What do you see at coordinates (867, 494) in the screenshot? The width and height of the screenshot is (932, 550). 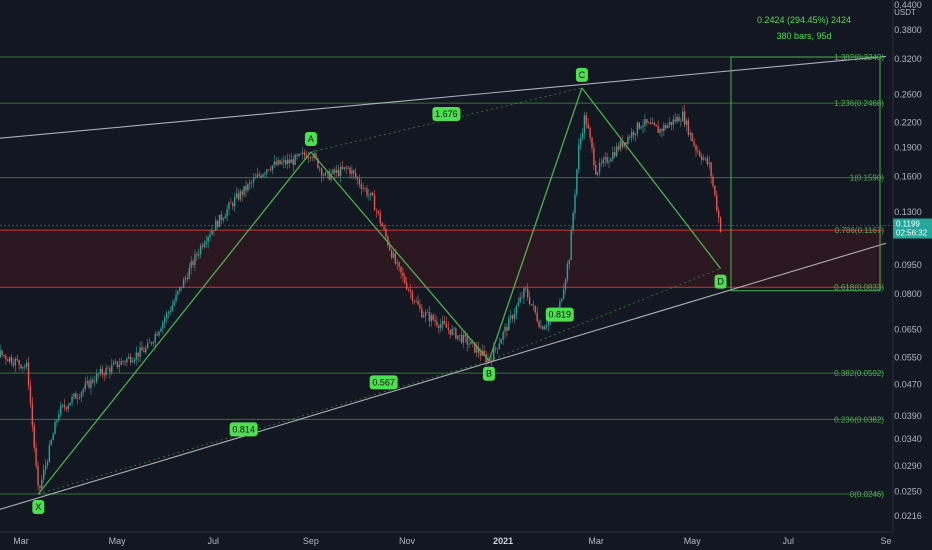 I see `fib-label-0: 0(0.0246)` at bounding box center [867, 494].